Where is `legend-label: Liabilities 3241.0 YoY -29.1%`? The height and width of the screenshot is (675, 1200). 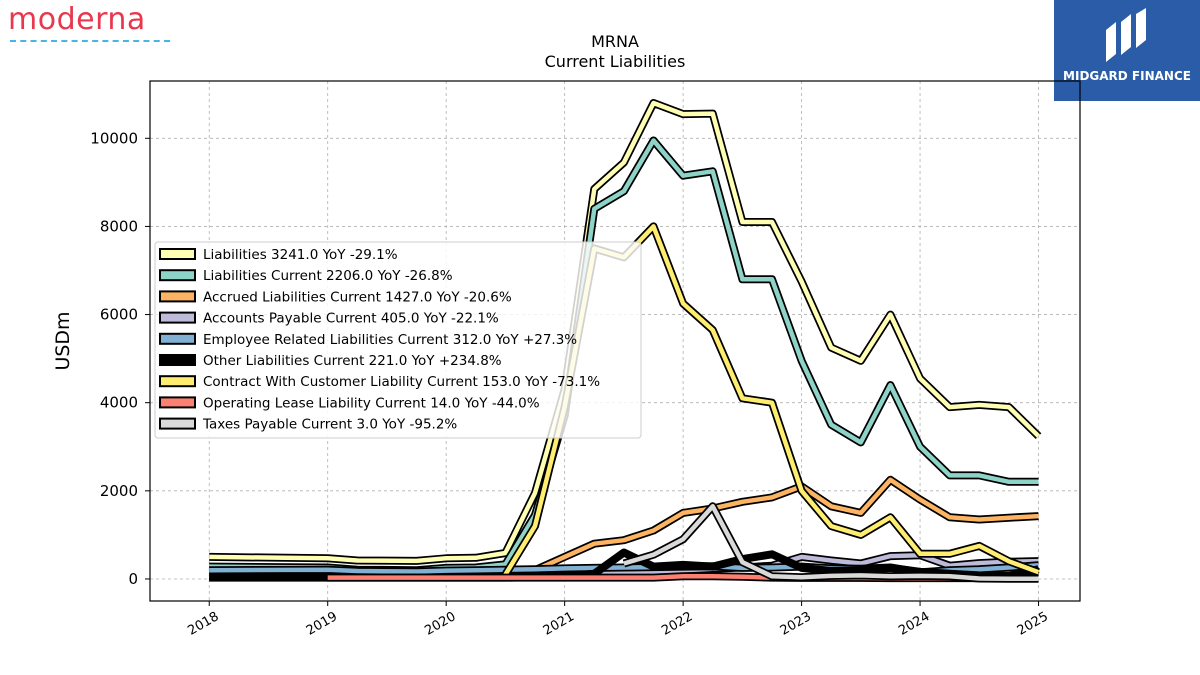
legend-label: Liabilities 3241.0 YoY -29.1% is located at coordinates (300, 255).